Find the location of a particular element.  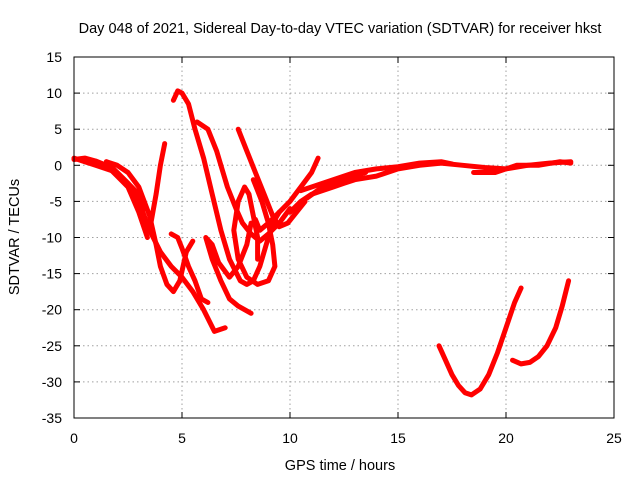

x-axis-label: GPS time / hours is located at coordinates (340, 466).